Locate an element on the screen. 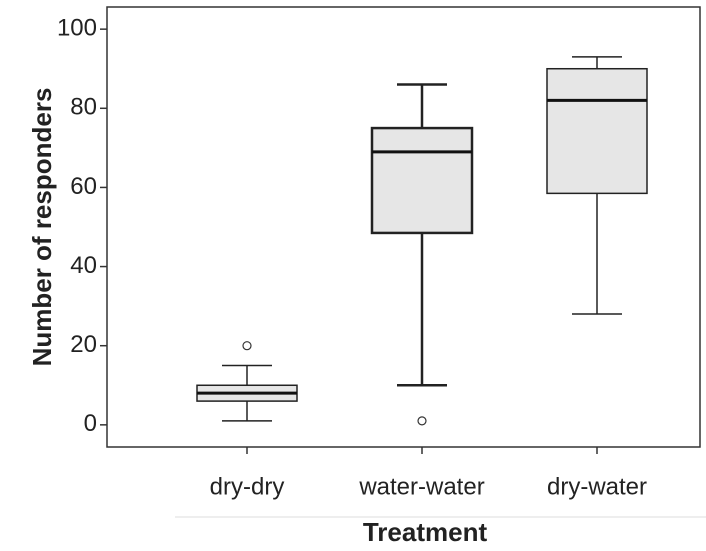  y-tick-label: 80 is located at coordinates (83, 107).